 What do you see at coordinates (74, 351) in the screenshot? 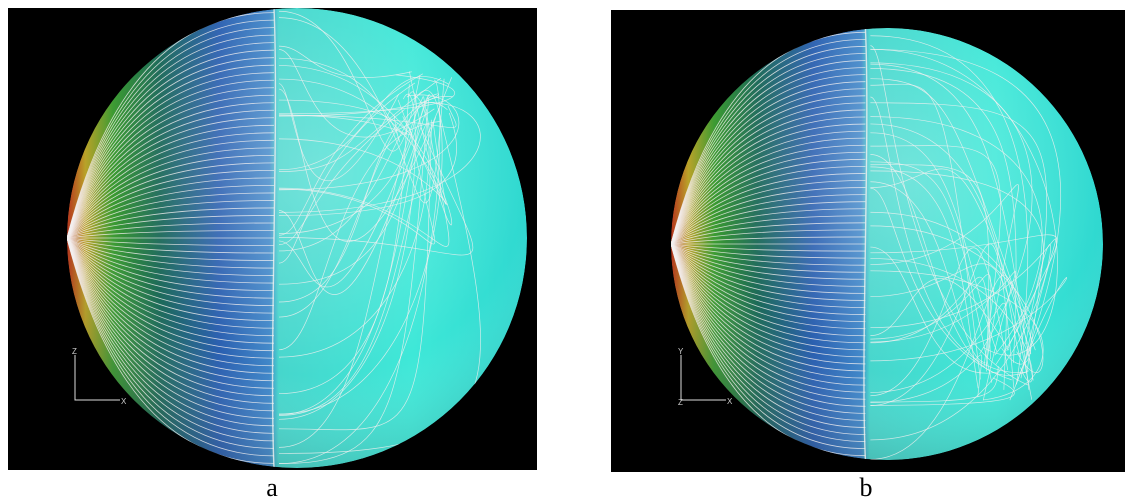
I see `axis-label: Z` at bounding box center [74, 351].